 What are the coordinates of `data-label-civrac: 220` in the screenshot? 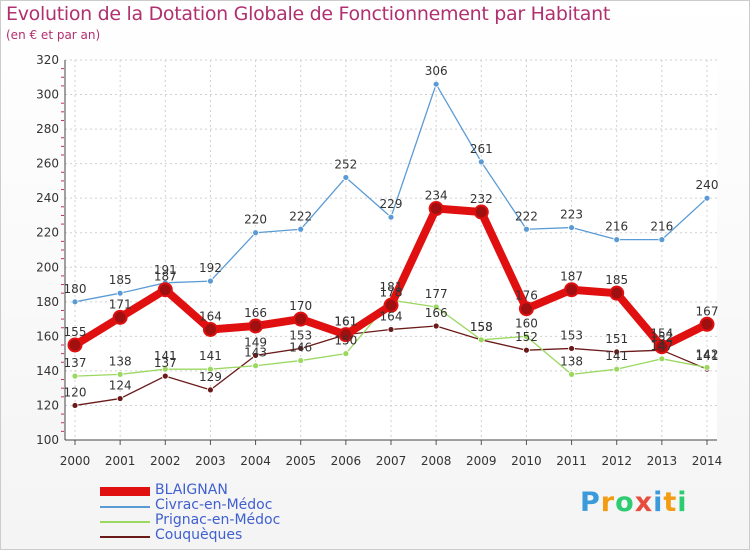 It's located at (255, 220).